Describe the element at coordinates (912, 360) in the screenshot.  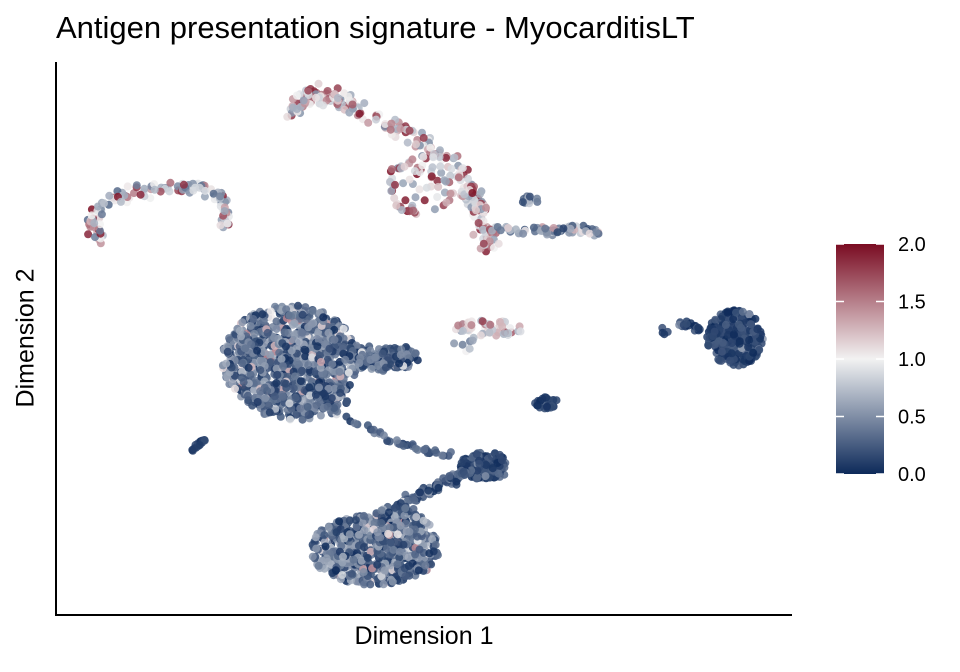
I see `legend-tick-label: 1.0` at that location.